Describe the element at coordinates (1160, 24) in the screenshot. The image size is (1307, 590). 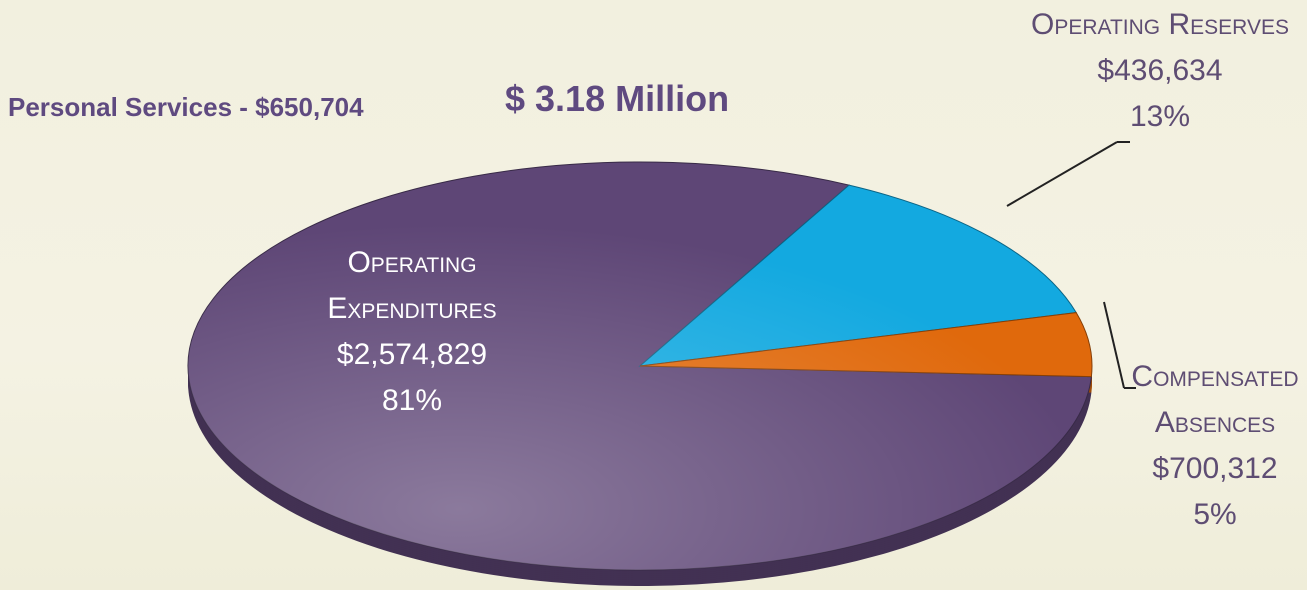
I see `category-label: Operating Reserves` at that location.